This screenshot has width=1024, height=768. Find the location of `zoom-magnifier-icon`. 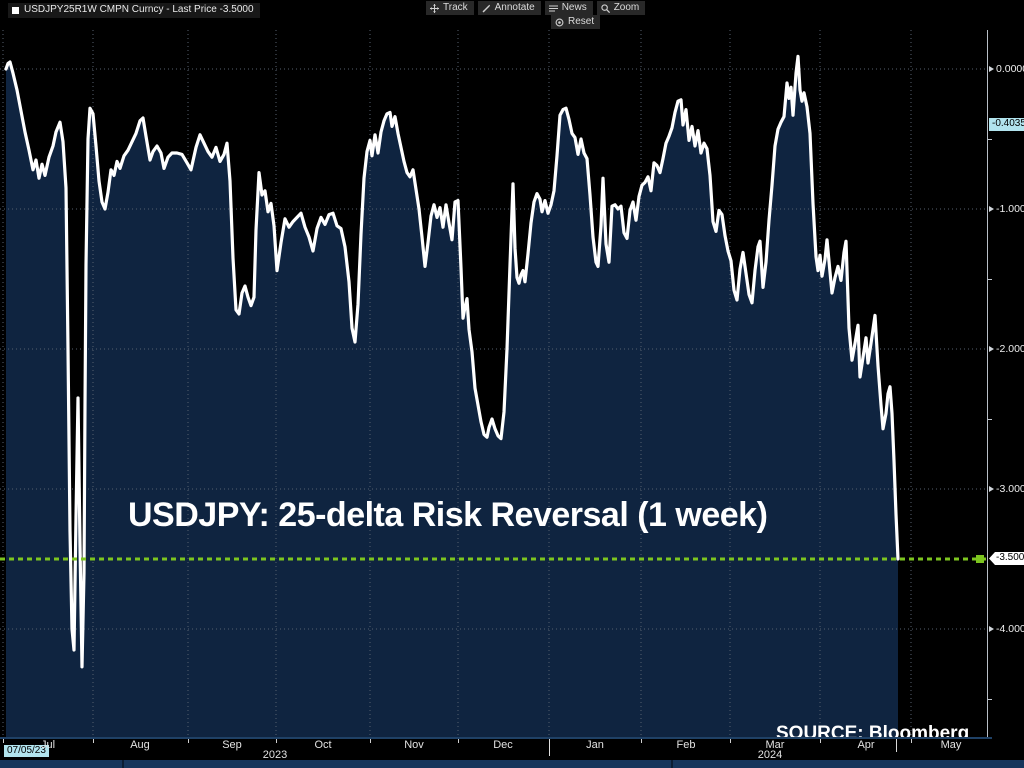

zoom-magnifier-icon is located at coordinates (605, 8).